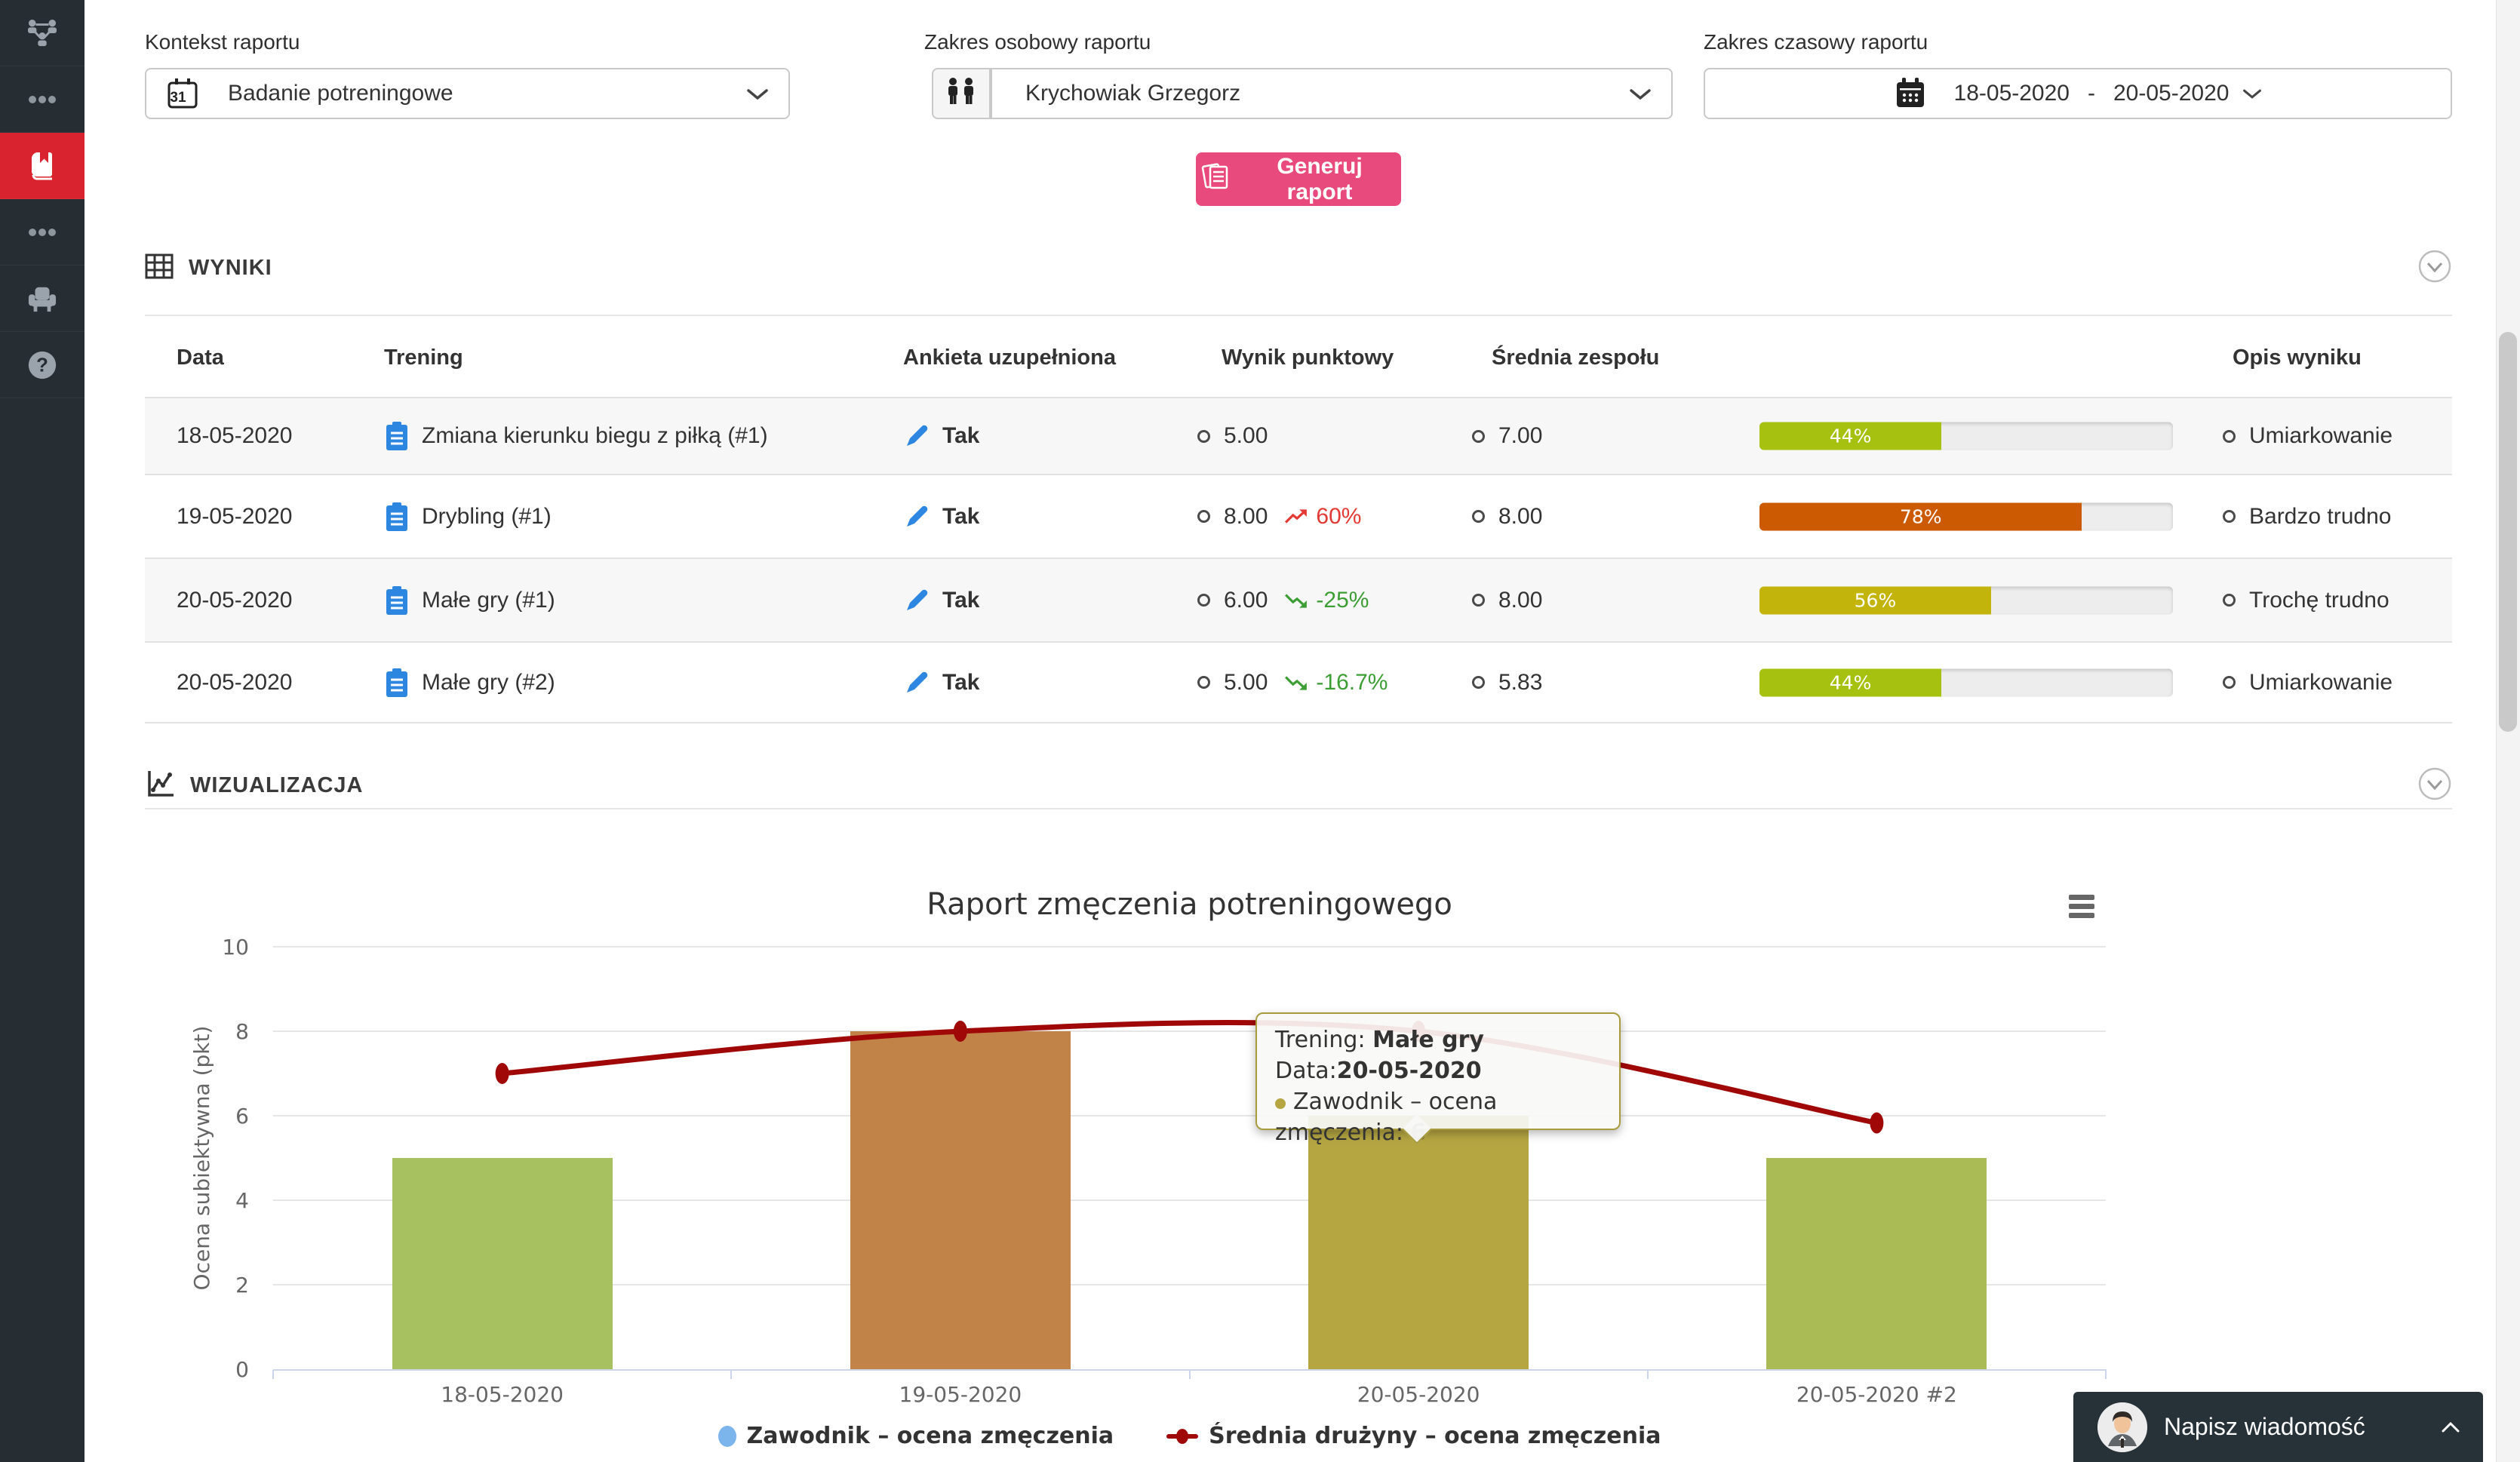  What do you see at coordinates (502, 1394) in the screenshot?
I see `x-axis-label: 18-05-2020` at bounding box center [502, 1394].